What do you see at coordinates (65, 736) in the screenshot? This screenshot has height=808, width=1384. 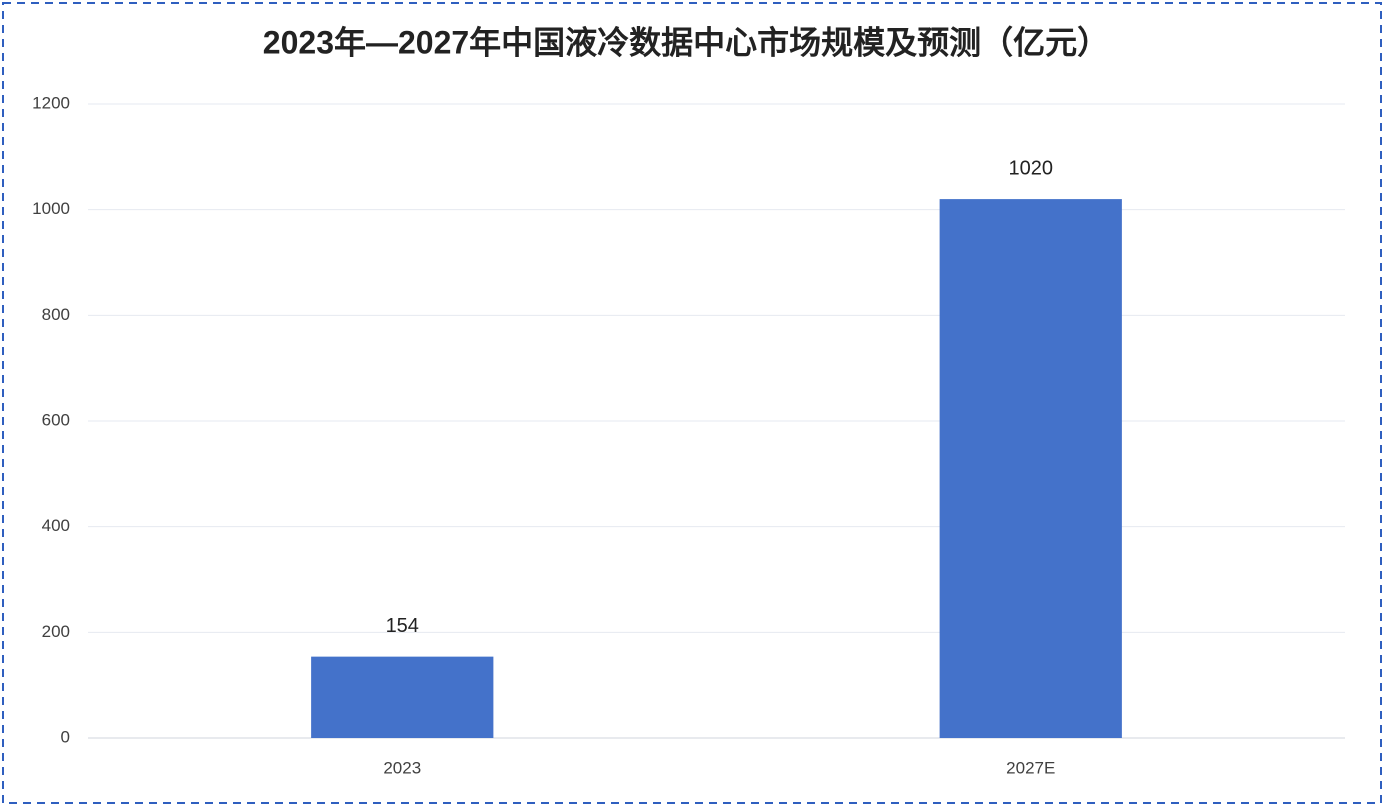 I see `y-tick-label: 0` at bounding box center [65, 736].